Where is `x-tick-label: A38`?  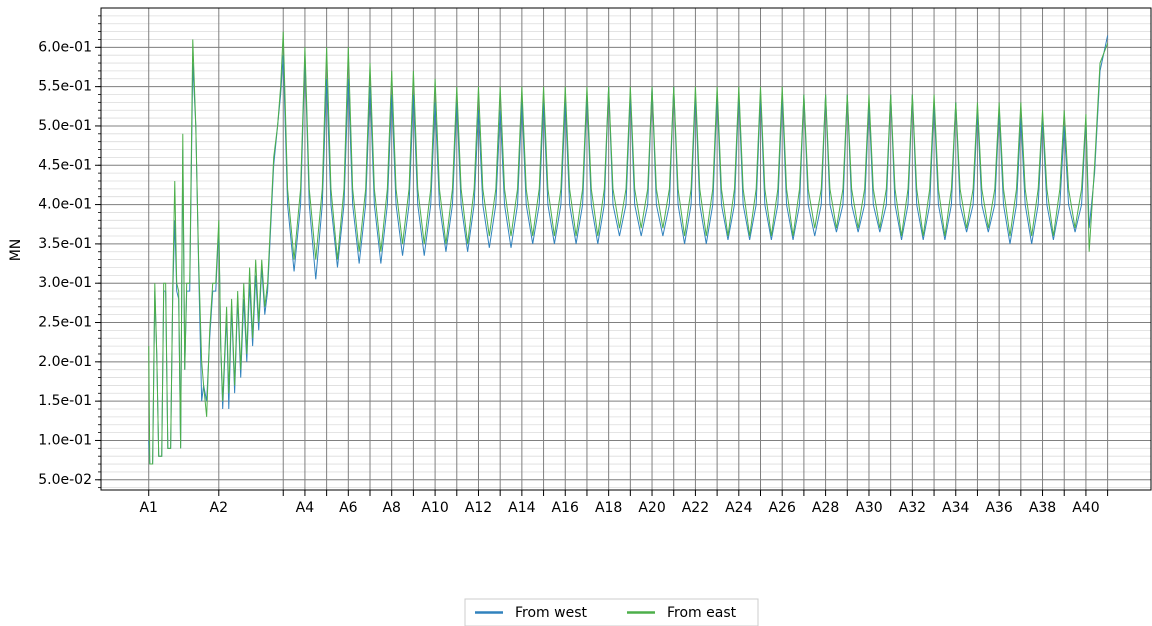
x-tick-label: A38 is located at coordinates (1042, 508).